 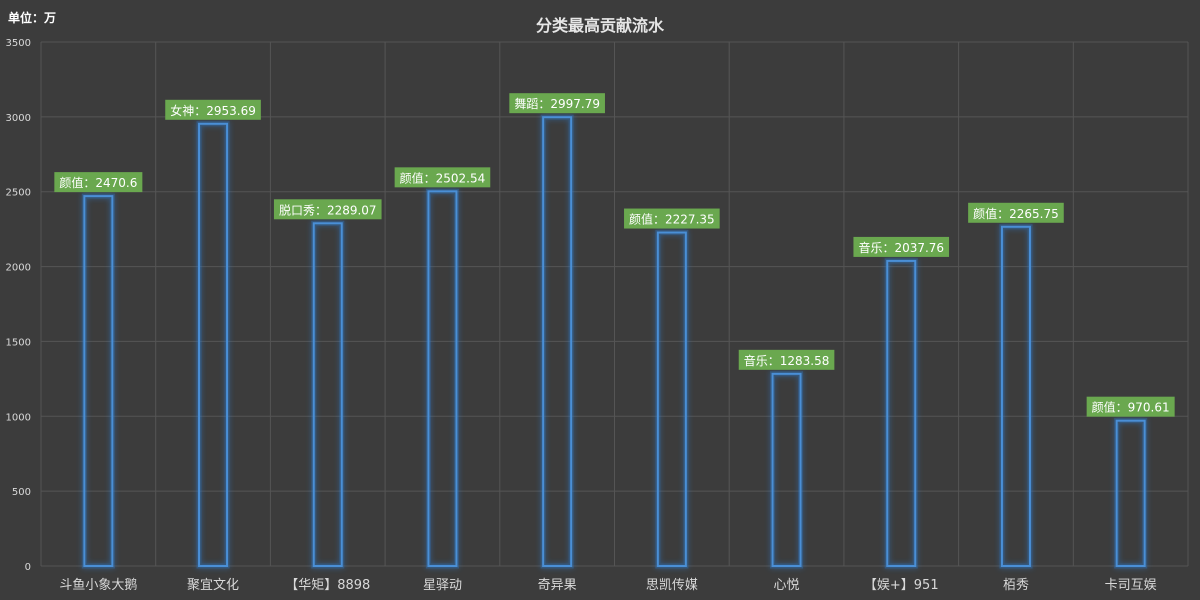 I want to click on y-tick-label: 0, so click(x=28, y=567).